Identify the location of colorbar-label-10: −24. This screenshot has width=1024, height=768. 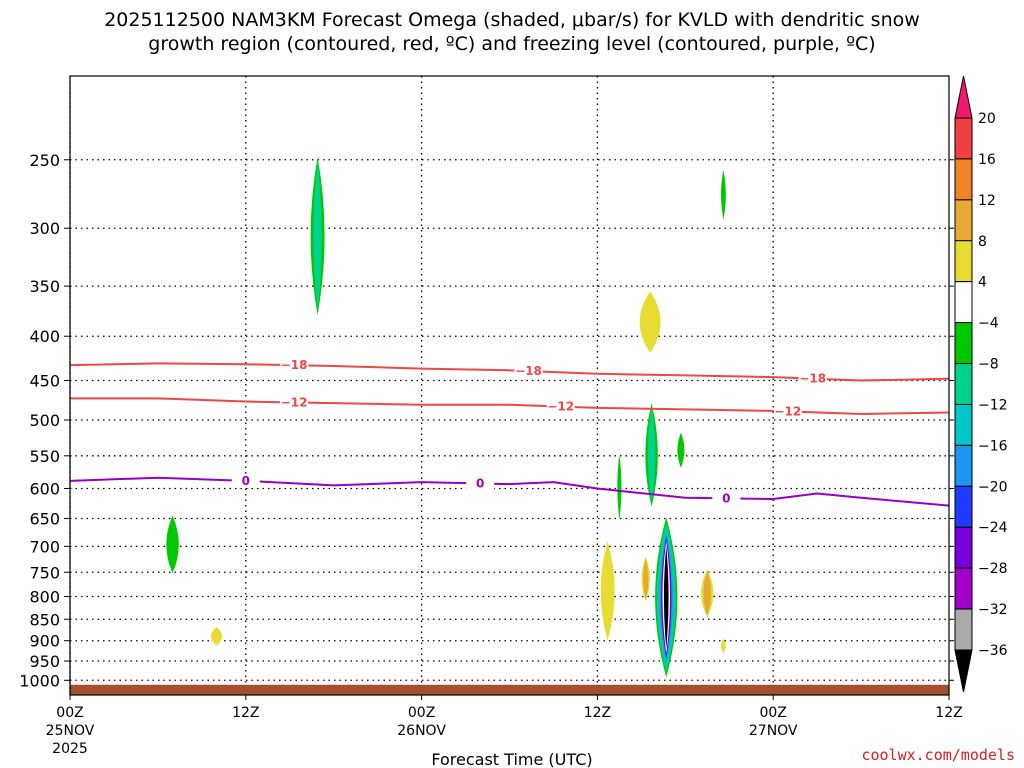
(993, 528).